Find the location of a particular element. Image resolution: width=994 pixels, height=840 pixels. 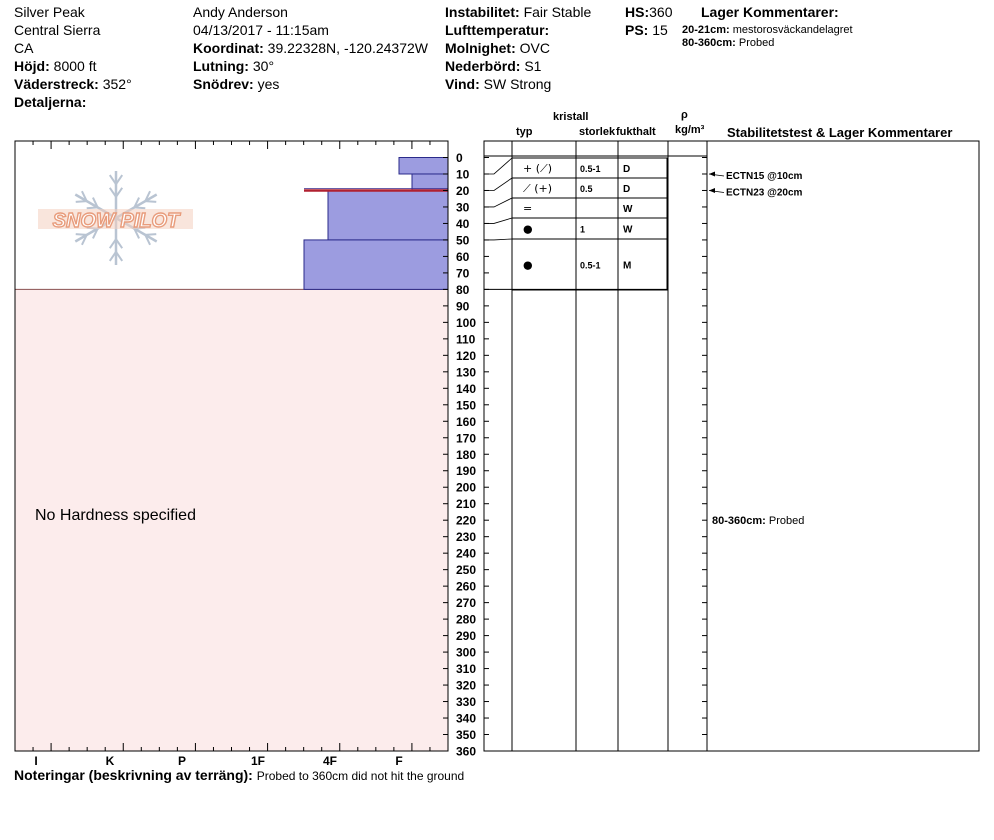

depth-tick-label: 30 is located at coordinates (463, 207).